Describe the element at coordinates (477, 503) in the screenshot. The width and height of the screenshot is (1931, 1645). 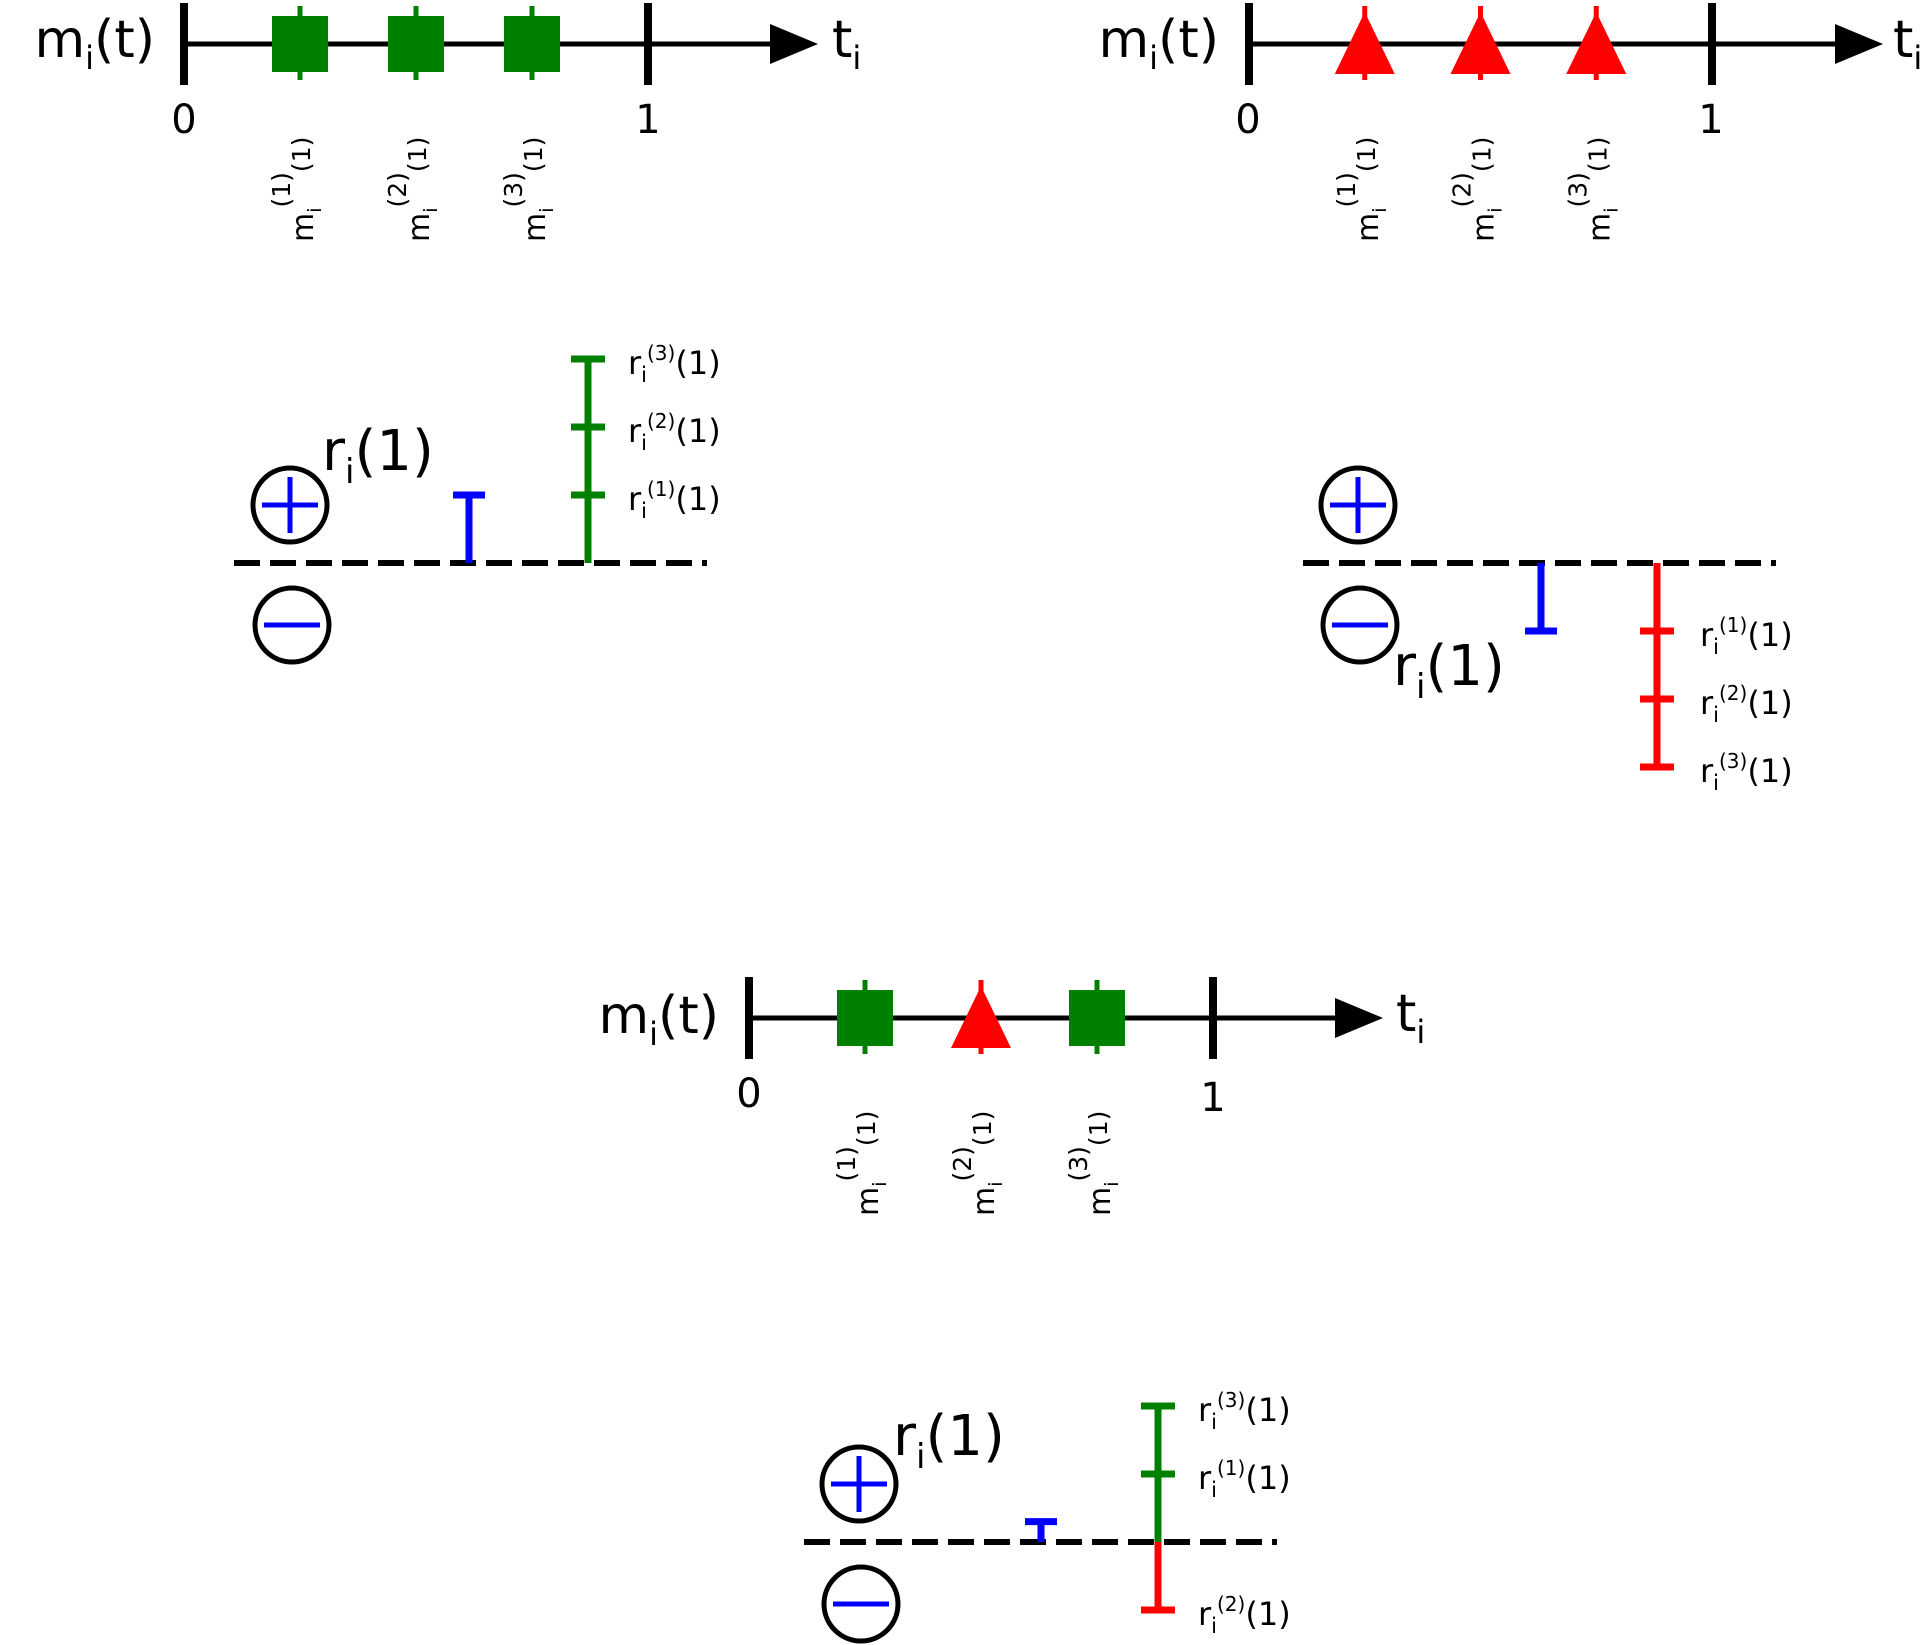
I see `bars-top-left: ri(1) ri(1)(1) ri(2)(1) ri(3)(1)` at that location.